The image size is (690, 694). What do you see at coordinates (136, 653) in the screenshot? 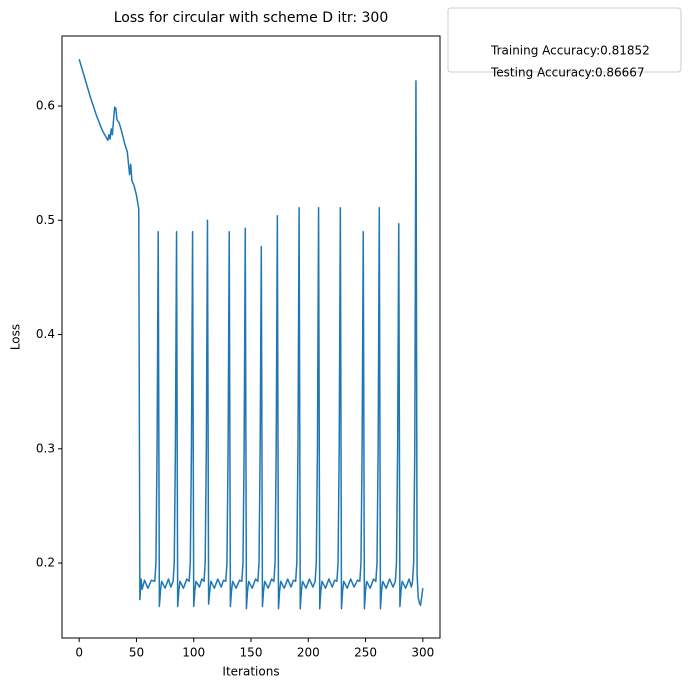
I see `x-tick-label: 50` at bounding box center [136, 653].